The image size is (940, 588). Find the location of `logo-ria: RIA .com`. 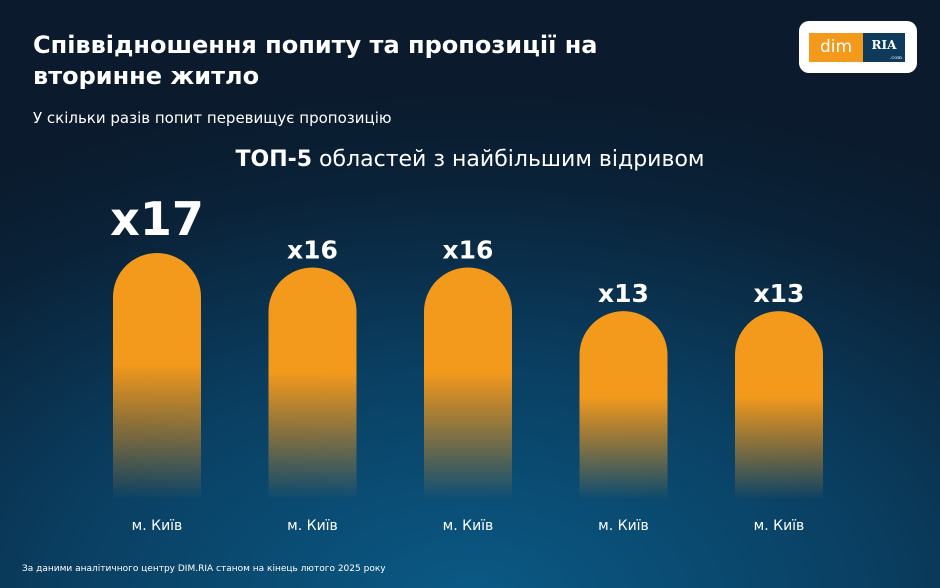

logo-ria: RIA .com is located at coordinates (884, 47).